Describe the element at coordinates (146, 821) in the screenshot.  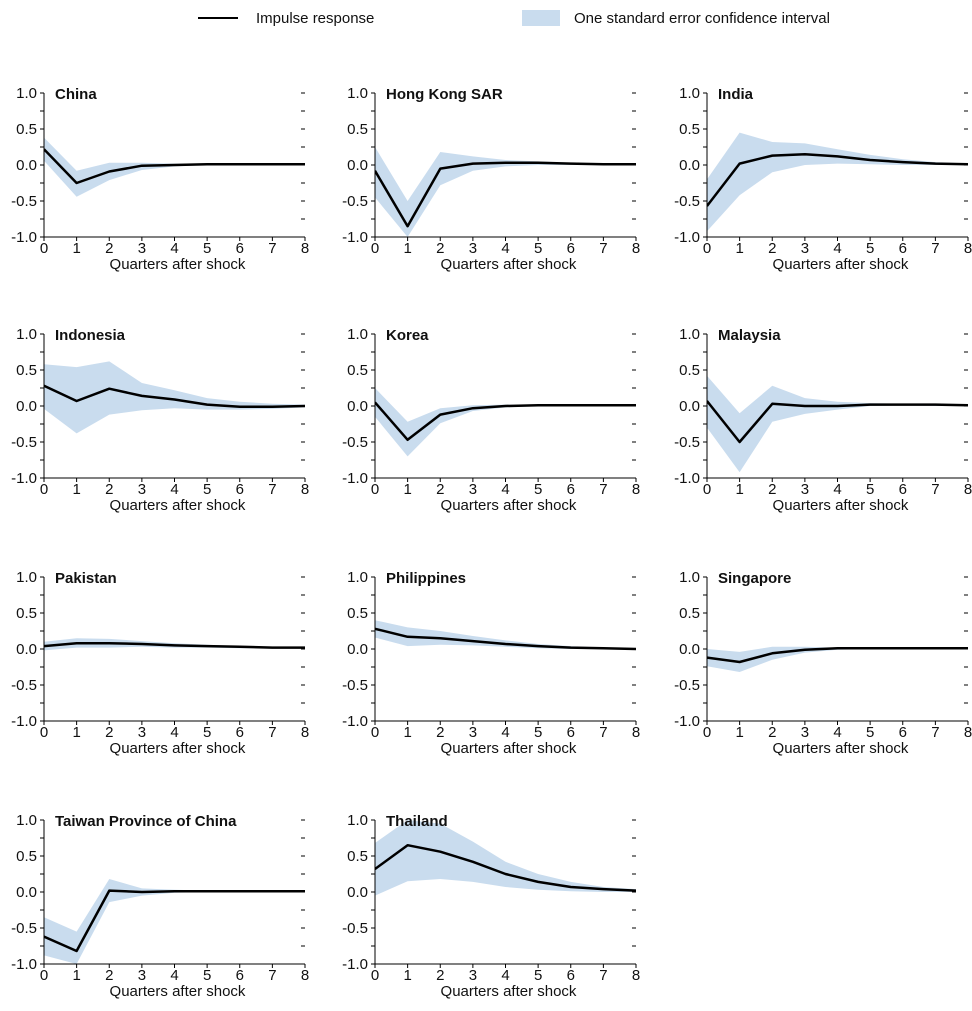
I see `chart-title: Taiwan Province of China` at that location.